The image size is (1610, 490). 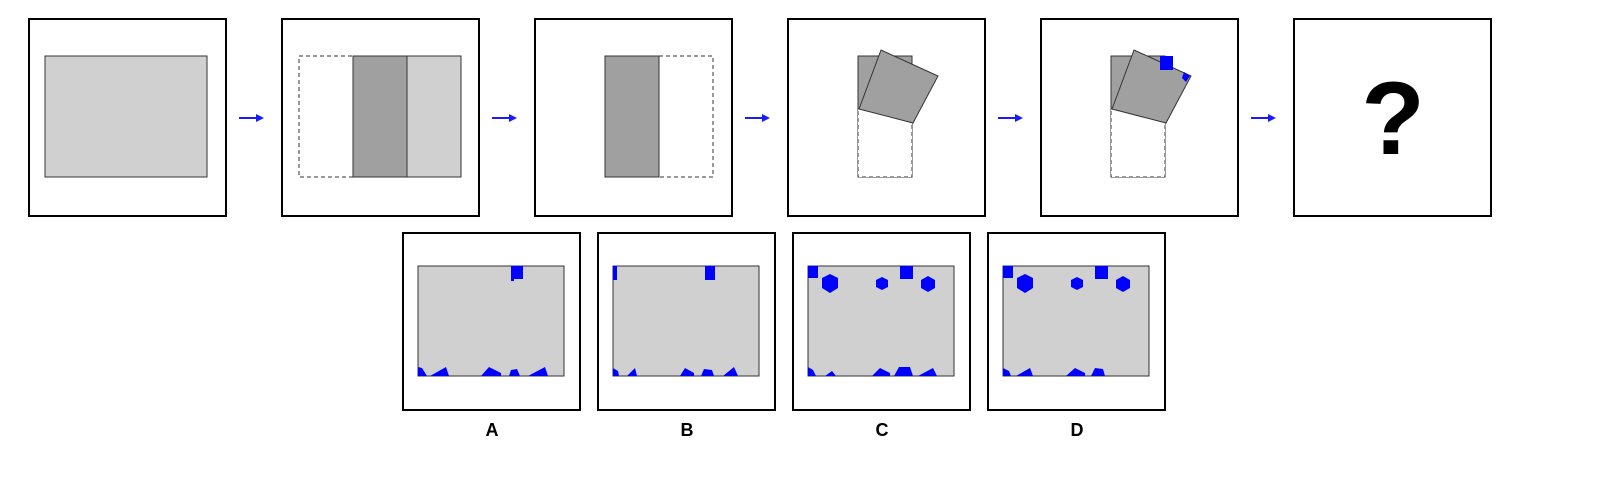 I want to click on step-2-panel, so click(x=381, y=118).